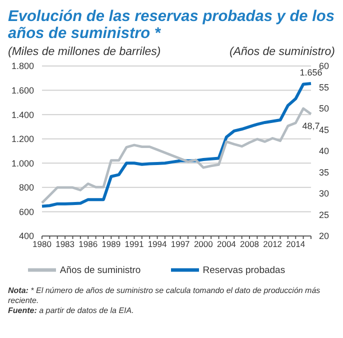 The height and width of the screenshot is (338, 343). I want to click on x-tick-label: 1997, so click(180, 244).